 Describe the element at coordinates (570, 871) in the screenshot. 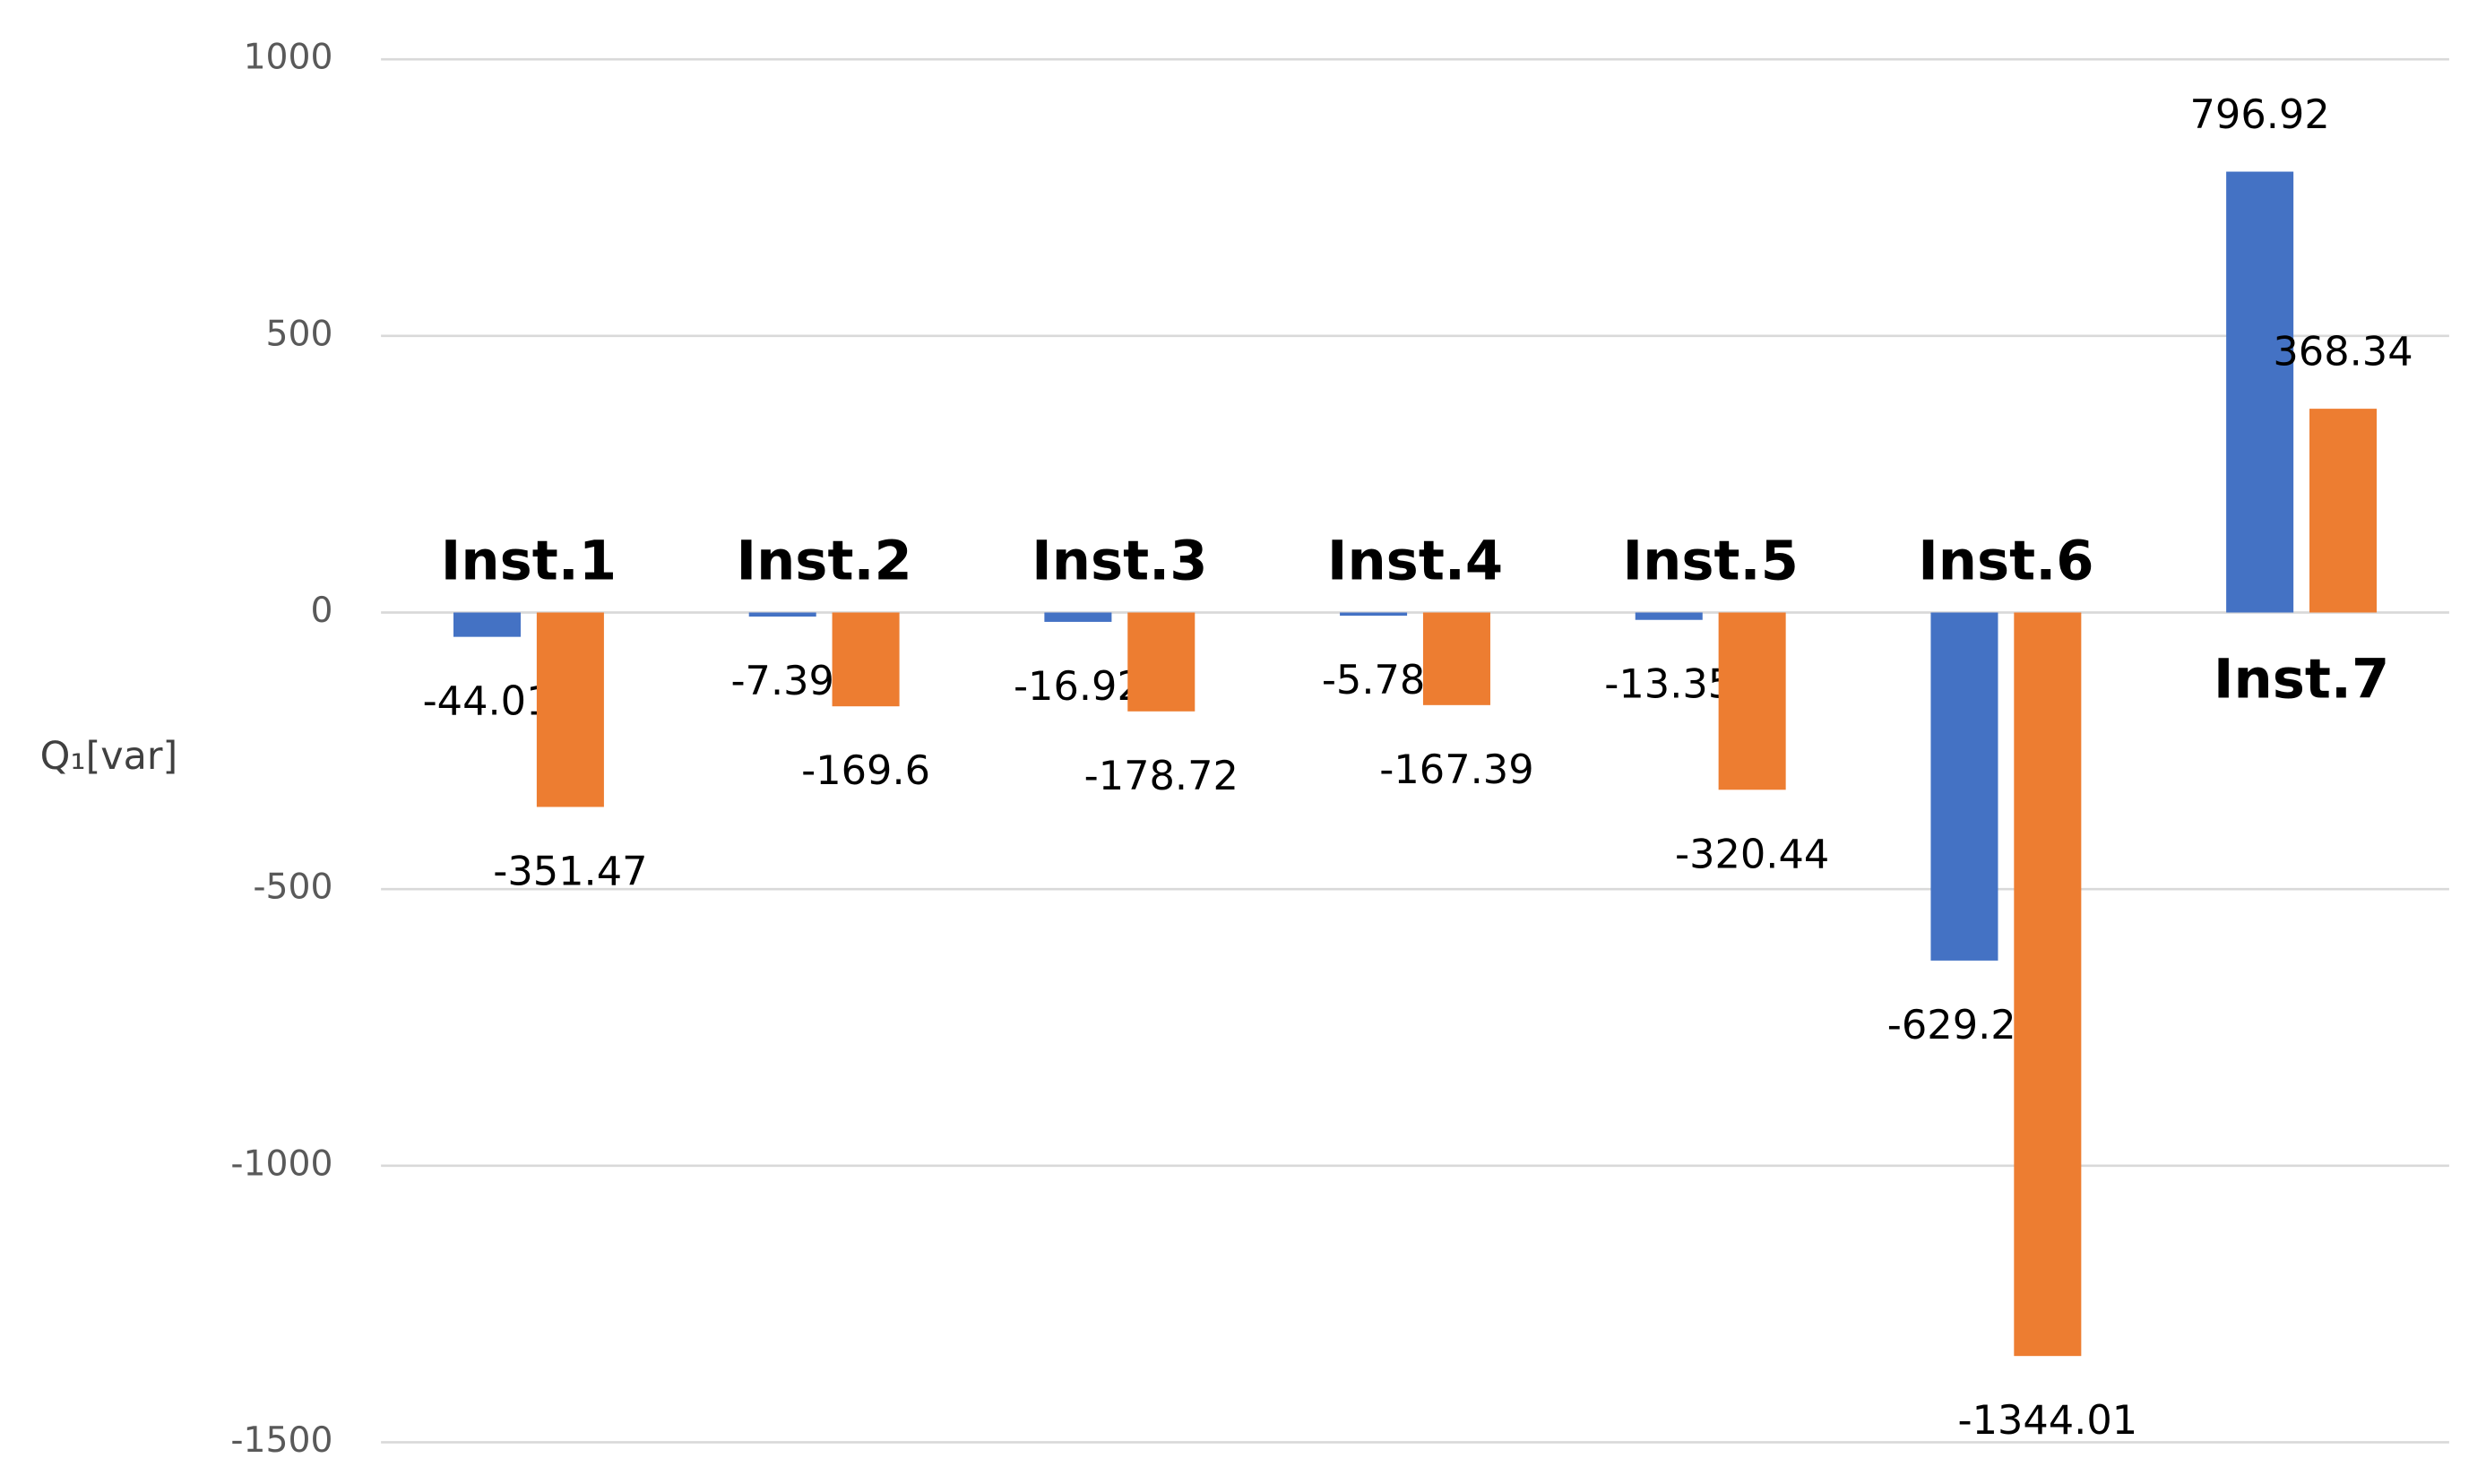

I see `data-label: -351.47` at that location.